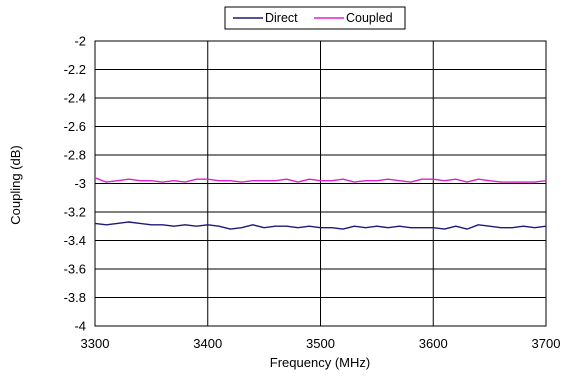  Describe the element at coordinates (75, 240) in the screenshot. I see `y-tick-label: -3.4` at that location.